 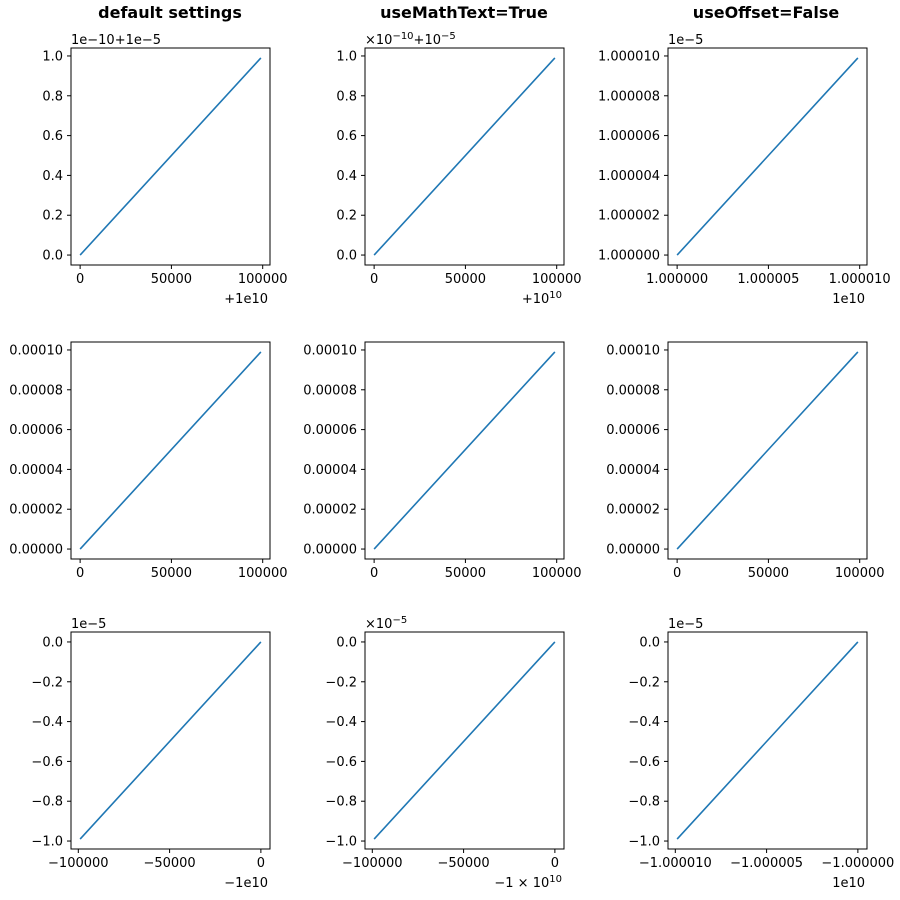 What do you see at coordinates (346, 96) in the screenshot?
I see `y-tick-label: 0.8` at bounding box center [346, 96].